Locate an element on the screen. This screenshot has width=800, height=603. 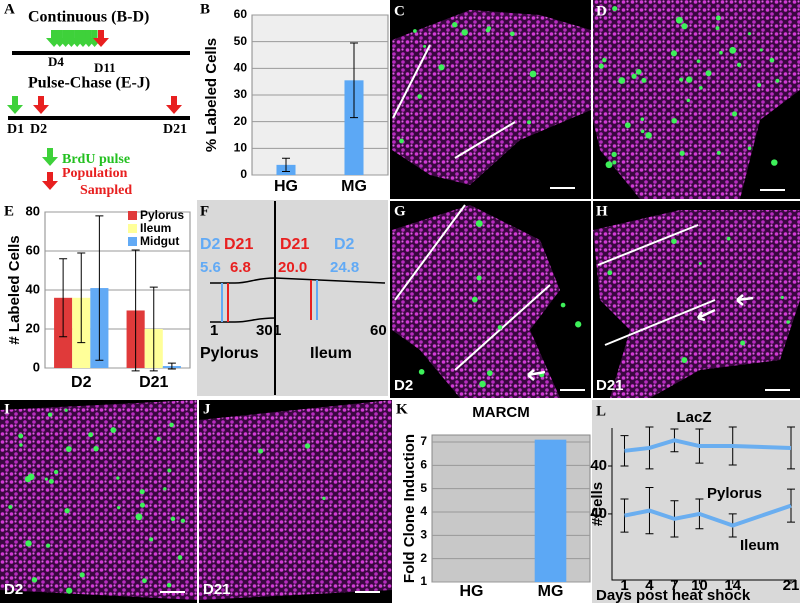
label: 20.0 is located at coordinates (292, 267).